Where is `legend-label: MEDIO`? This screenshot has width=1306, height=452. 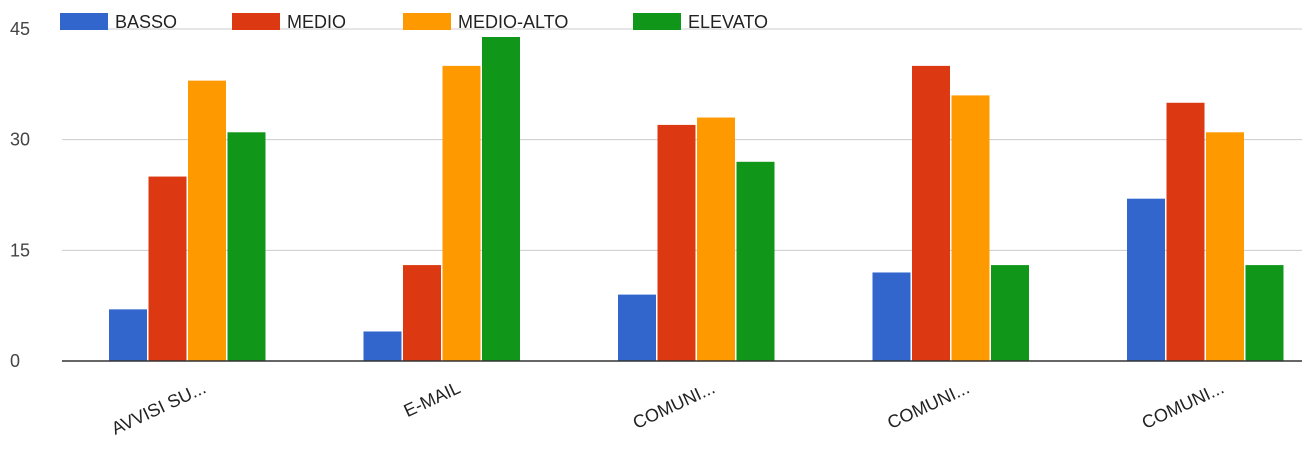
legend-label: MEDIO is located at coordinates (316, 22).